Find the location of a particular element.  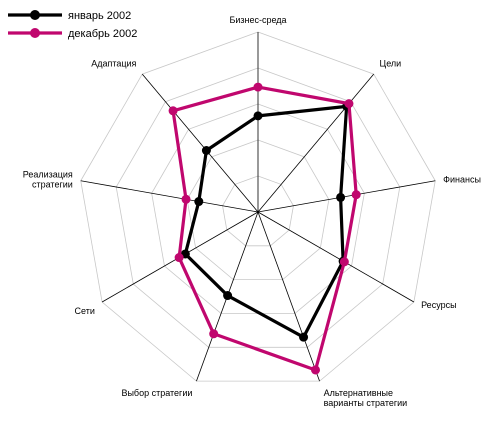

legend-item-1: декабрь 2002 is located at coordinates (72, 34).